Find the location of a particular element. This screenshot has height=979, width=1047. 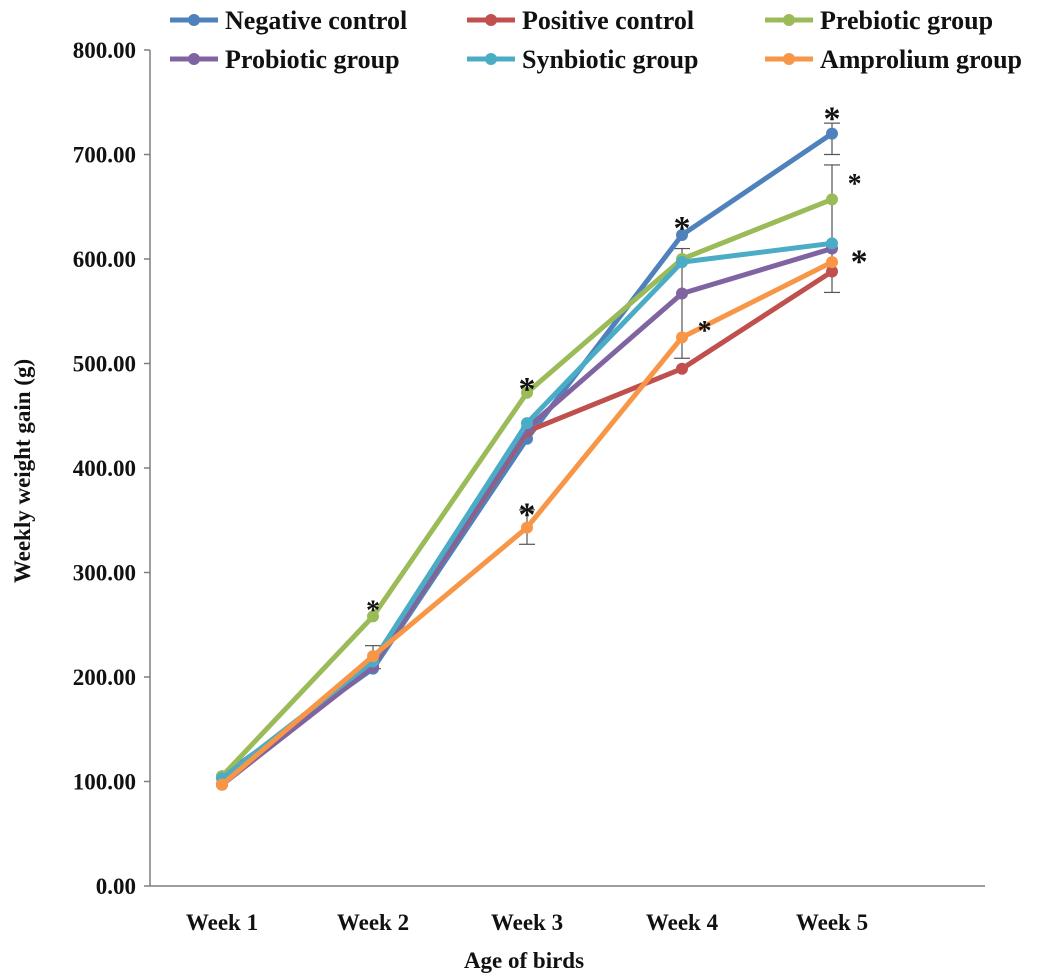

x-tick-label: Week 4 is located at coordinates (682, 922).